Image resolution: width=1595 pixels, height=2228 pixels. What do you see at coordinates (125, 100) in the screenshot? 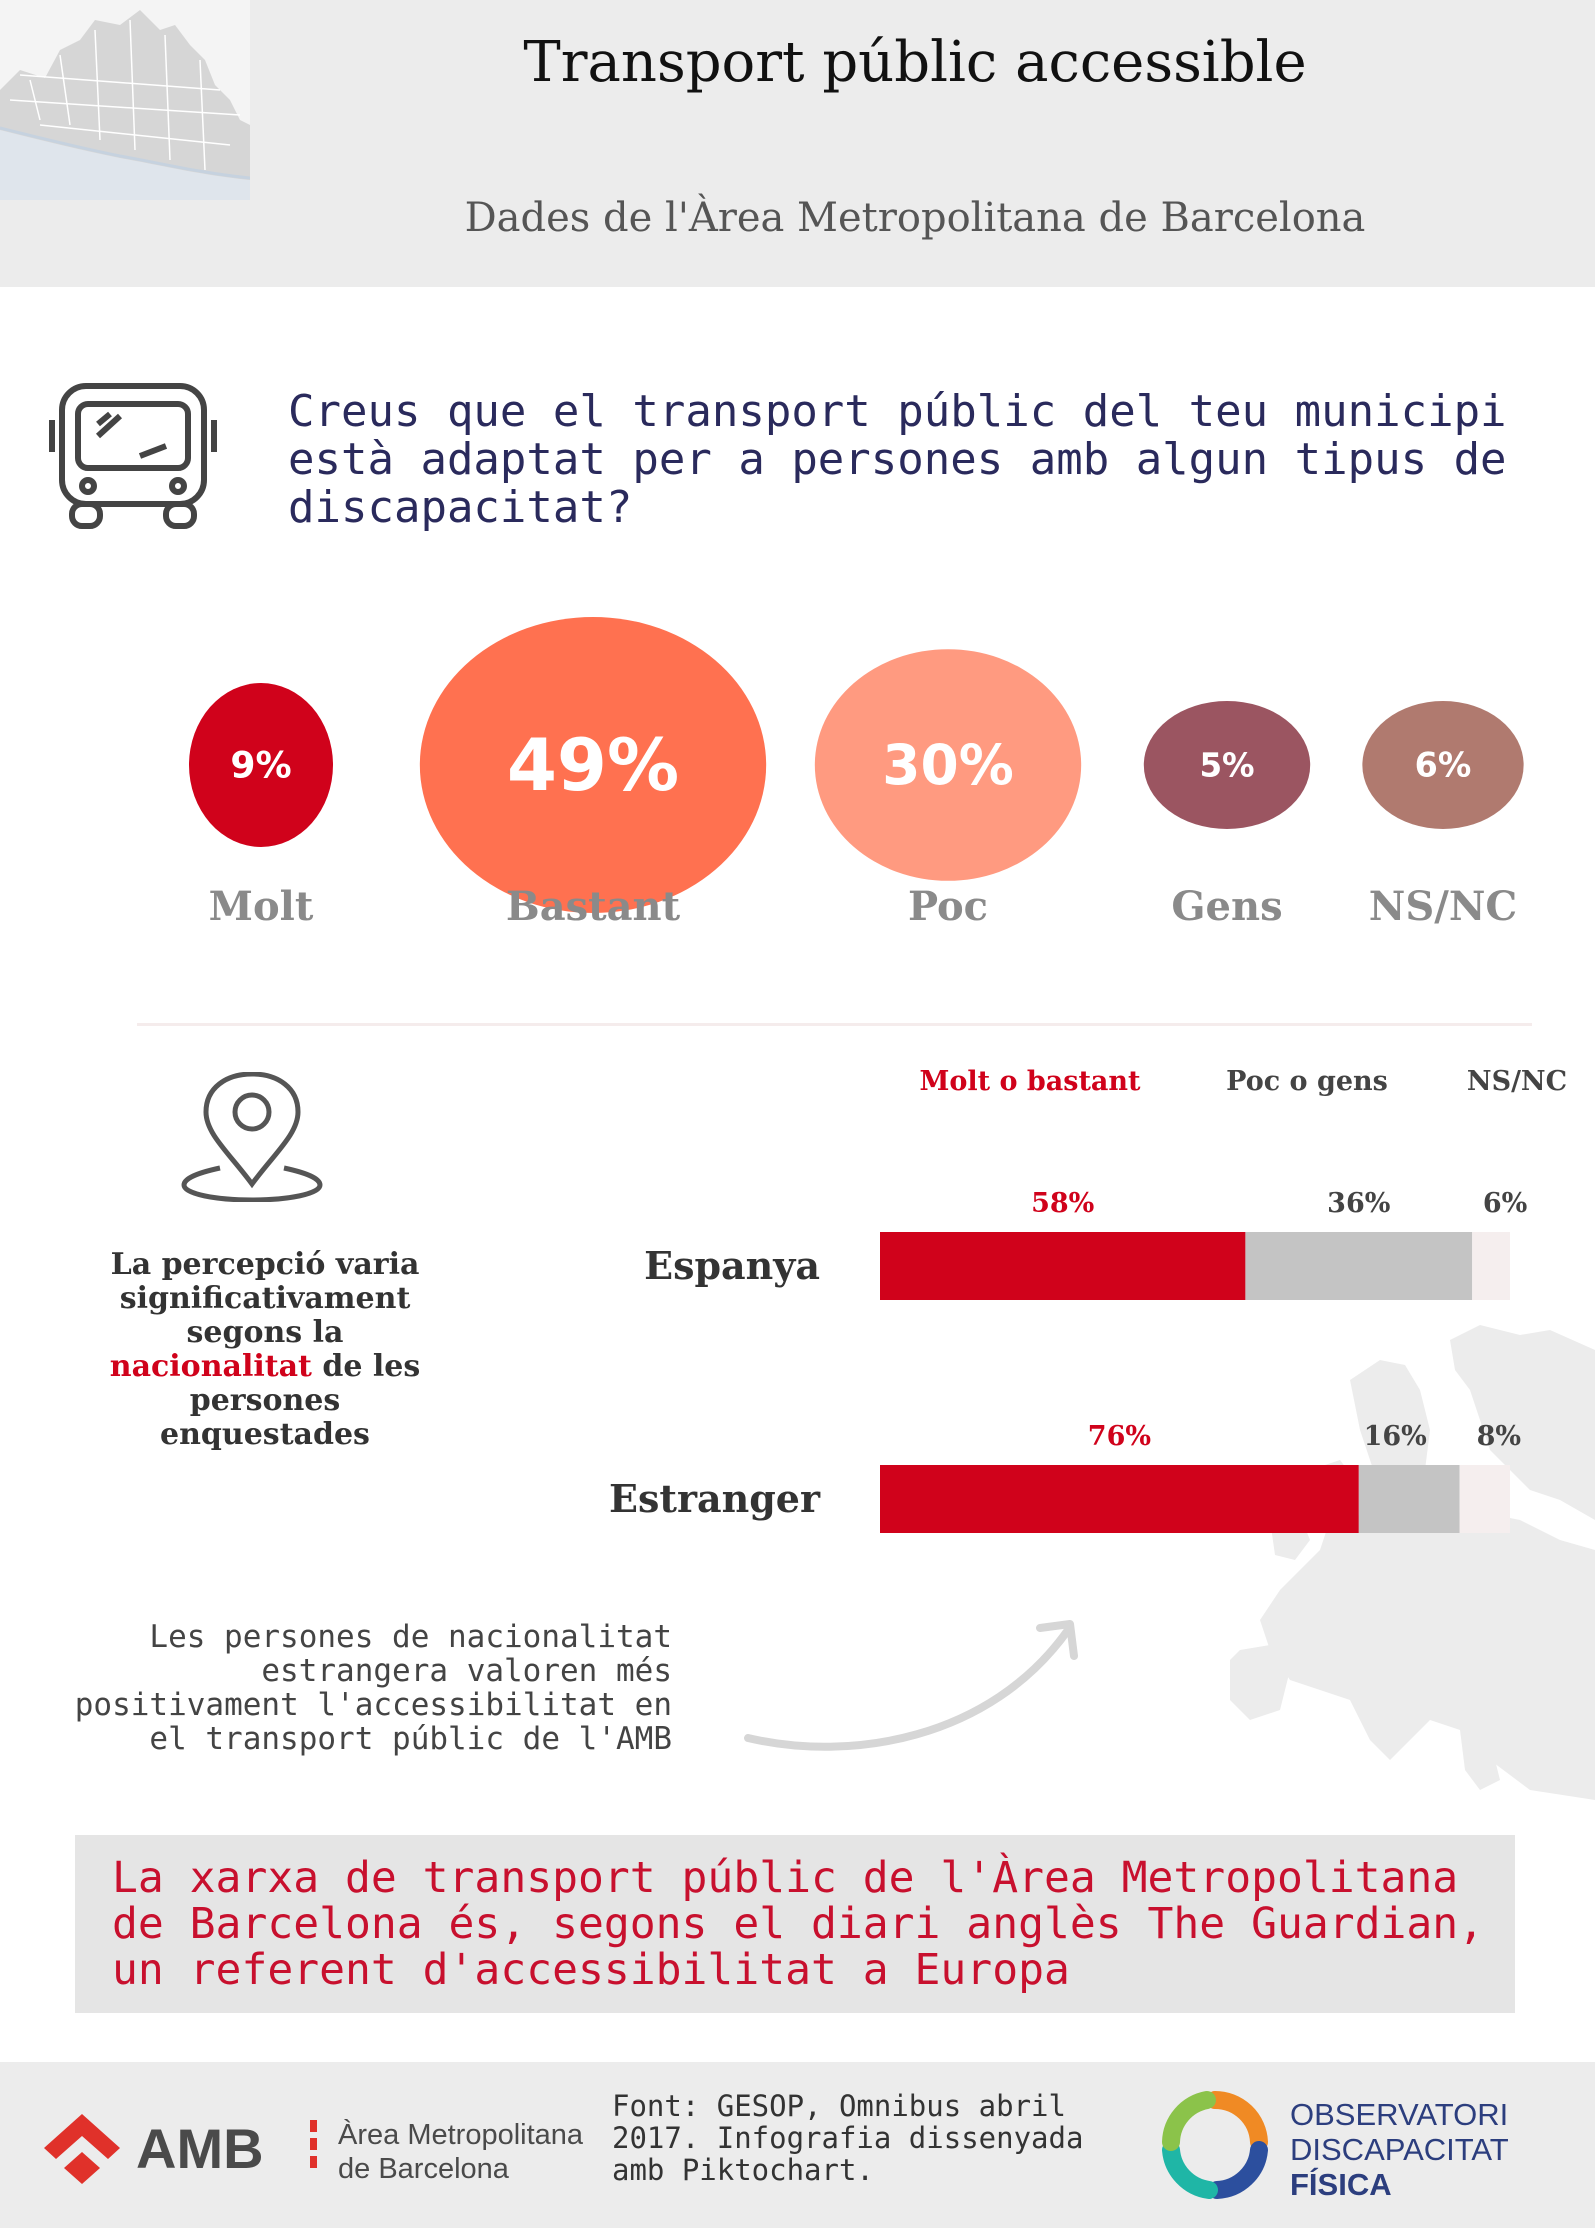
I see `map-thumbnail` at bounding box center [125, 100].